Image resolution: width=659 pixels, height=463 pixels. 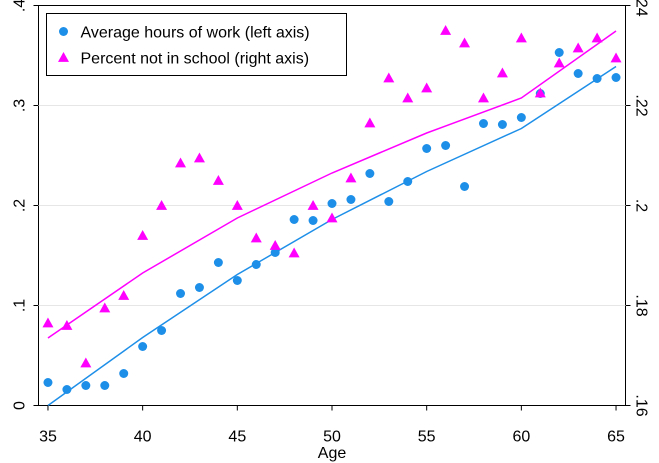 I want to click on legend-hours-marker, so click(x=63, y=31).